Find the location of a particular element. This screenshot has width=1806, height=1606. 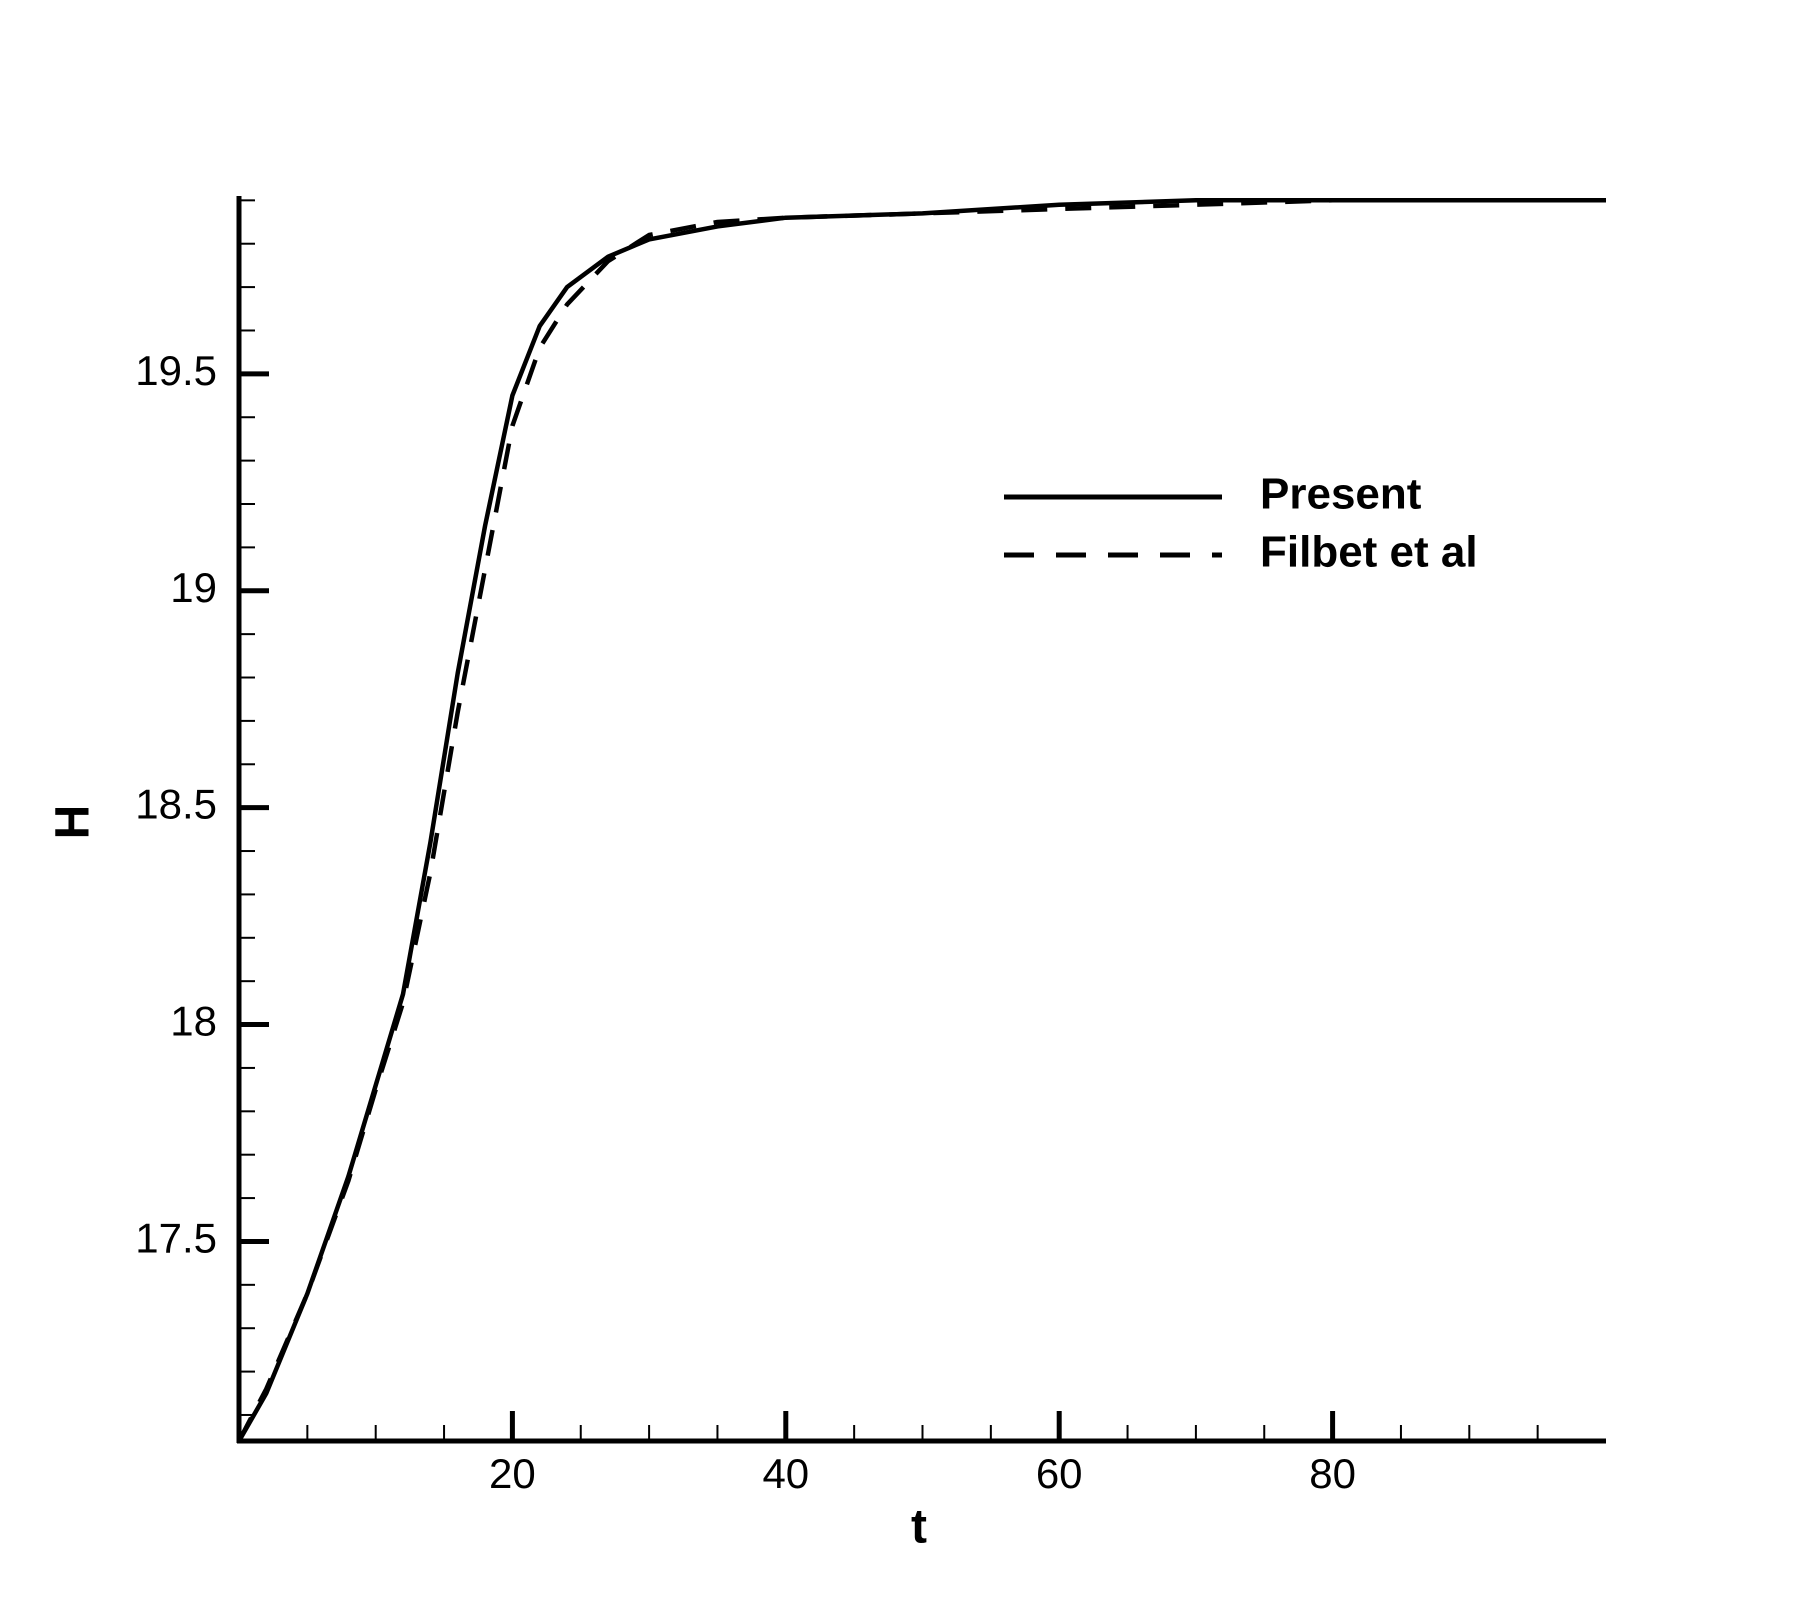

x-tick-label: 40 is located at coordinates (785, 1473).